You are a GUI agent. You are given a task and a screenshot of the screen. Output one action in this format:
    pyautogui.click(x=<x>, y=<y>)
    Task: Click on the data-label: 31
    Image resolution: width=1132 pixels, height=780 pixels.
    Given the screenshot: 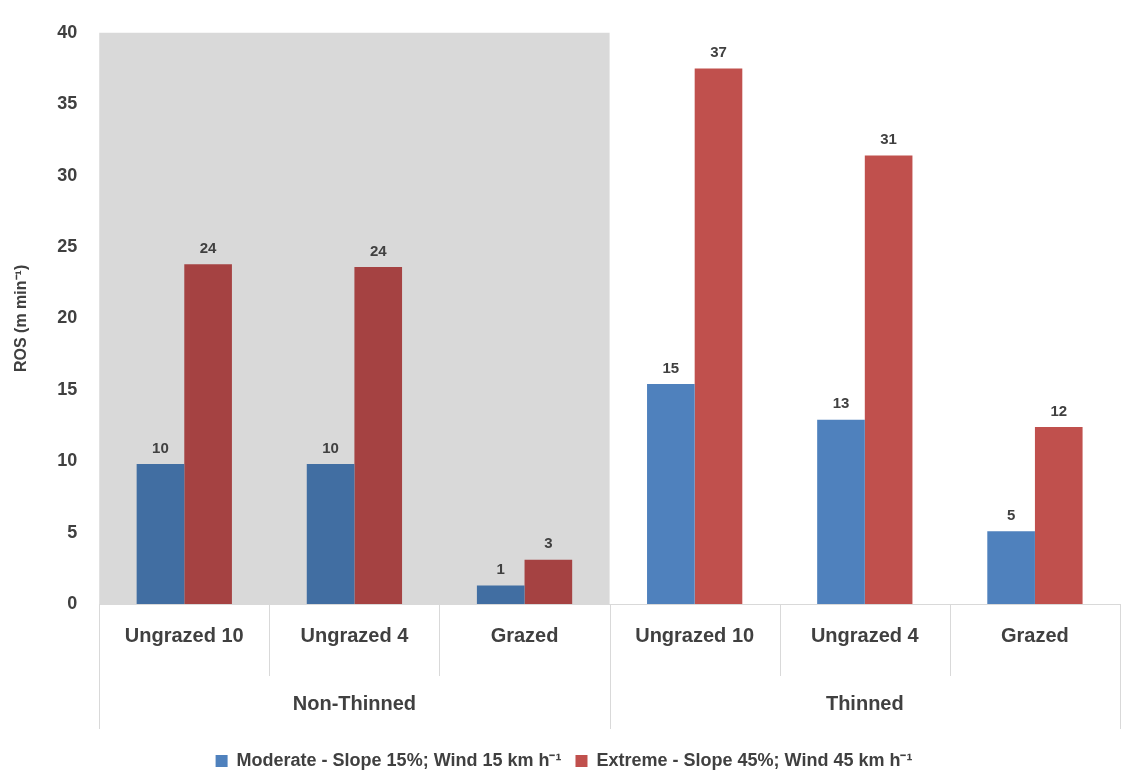 What is the action you would take?
    pyautogui.click(x=888, y=139)
    